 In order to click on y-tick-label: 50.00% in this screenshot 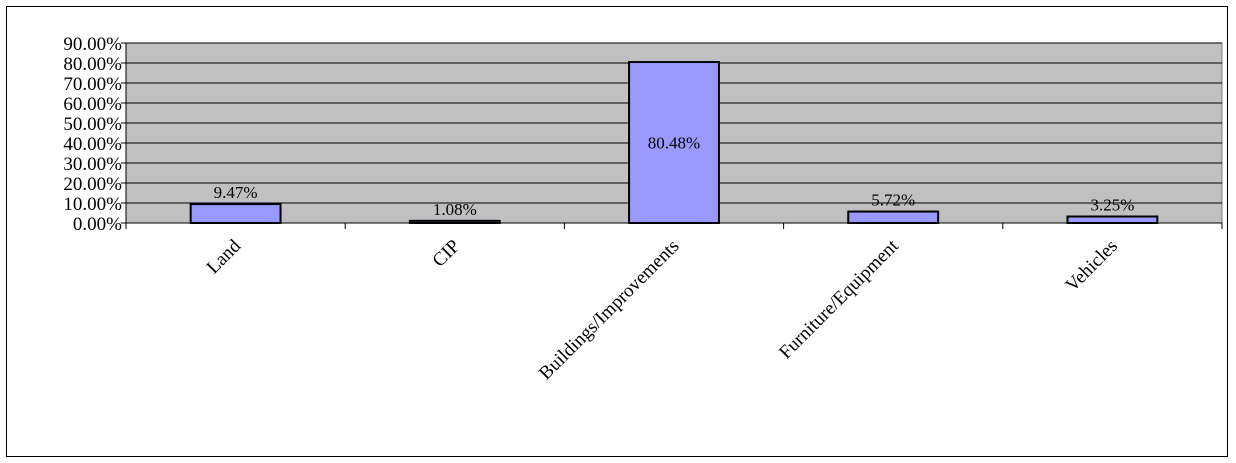, I will do `click(92, 124)`.